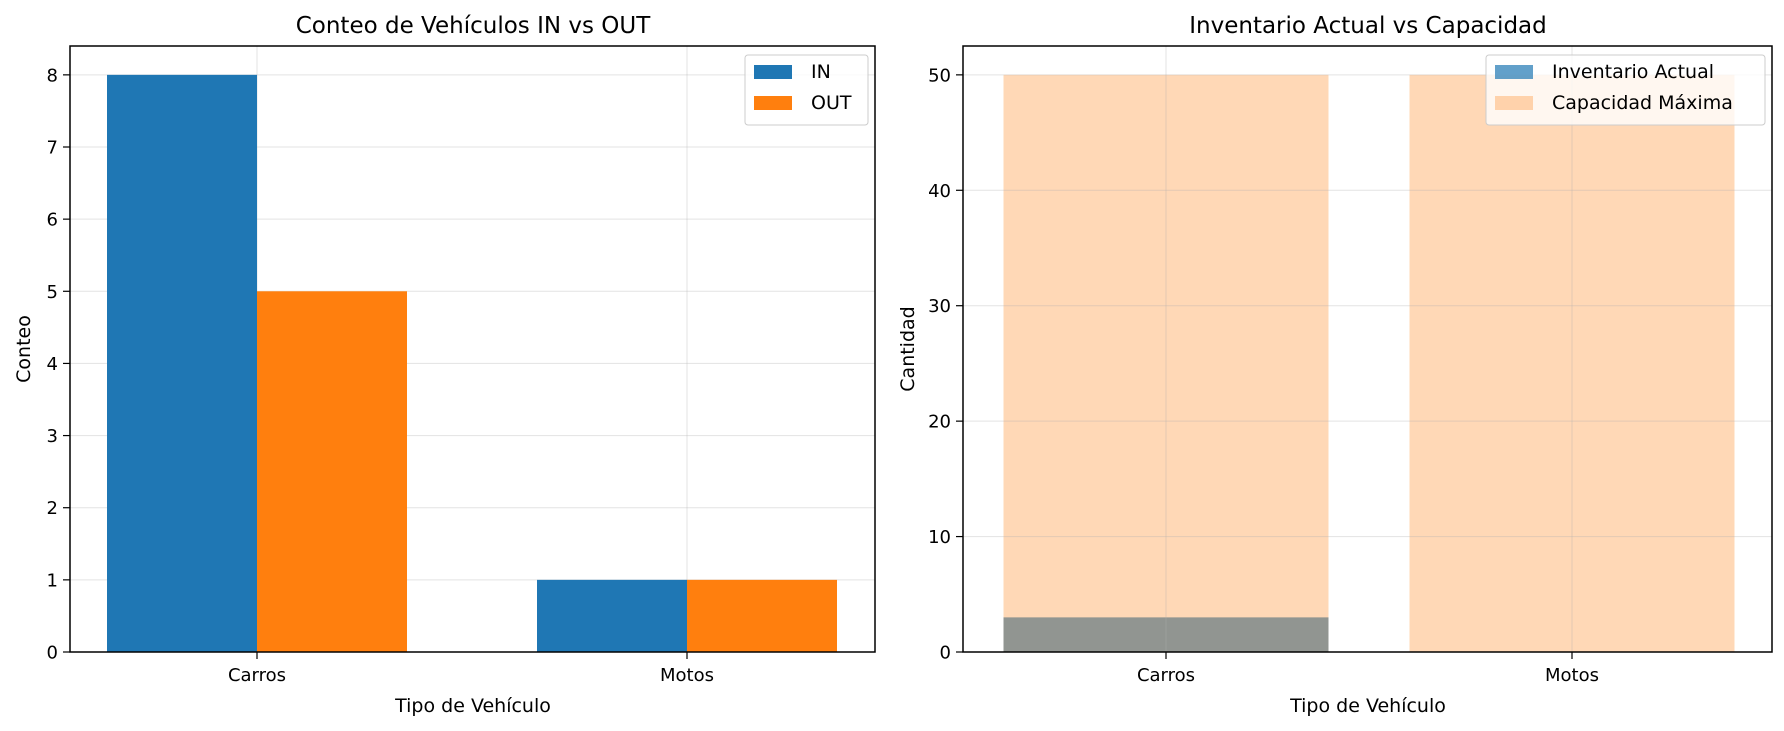 Image resolution: width=1784 pixels, height=731 pixels. What do you see at coordinates (332, 471) in the screenshot?
I see `bar-out-carros` at bounding box center [332, 471].